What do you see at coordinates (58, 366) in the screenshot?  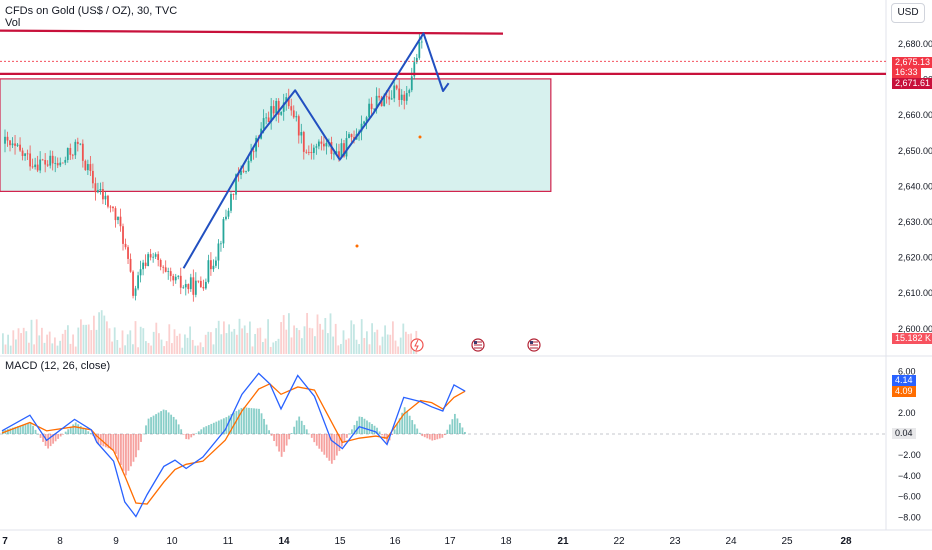 I see `macd-legend: MACD (12, 26, close)` at bounding box center [58, 366].